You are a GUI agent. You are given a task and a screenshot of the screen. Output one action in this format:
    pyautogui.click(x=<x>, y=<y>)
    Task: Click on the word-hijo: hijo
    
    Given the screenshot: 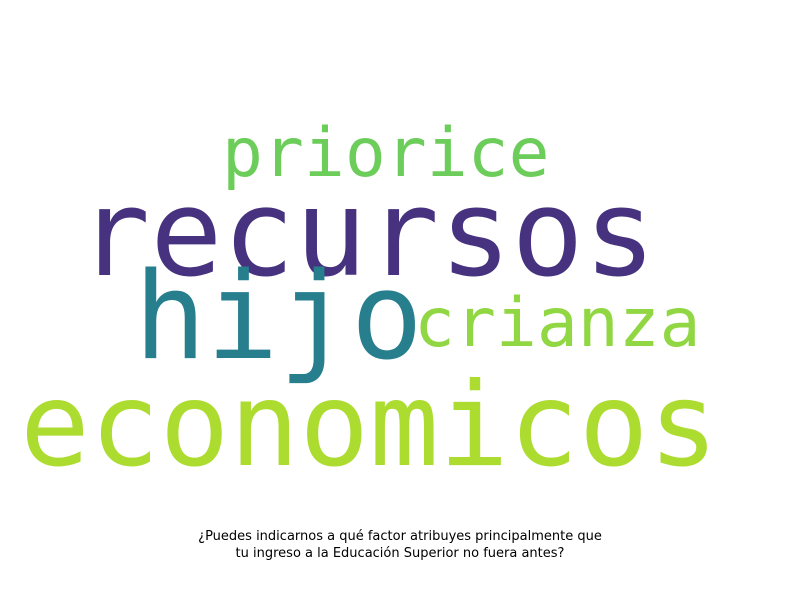 What is the action you would take?
    pyautogui.click(x=278, y=317)
    